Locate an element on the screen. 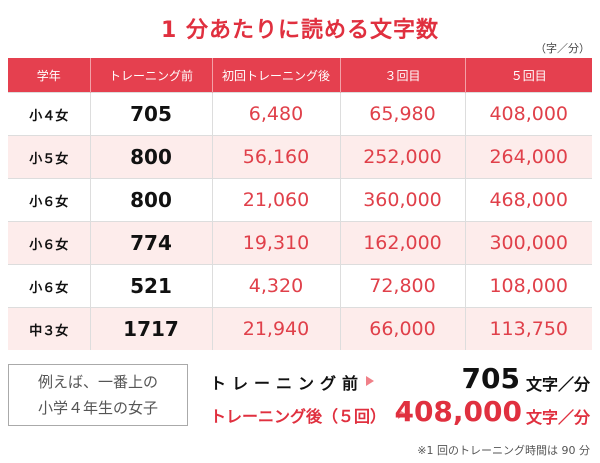 This screenshot has width=600, height=463. count-cell: 19,310 is located at coordinates (275, 243).